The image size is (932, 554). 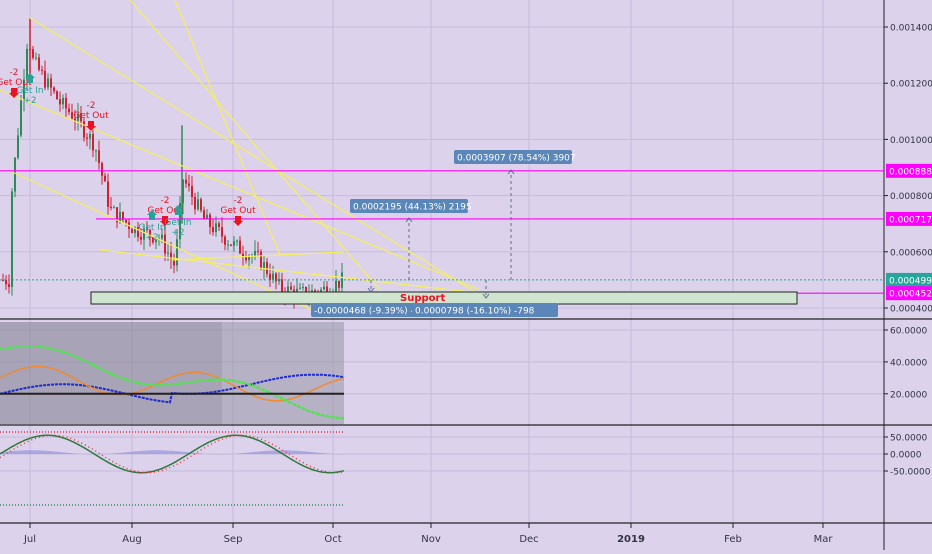 I want to click on signal-label: Get Out, so click(x=16, y=83).